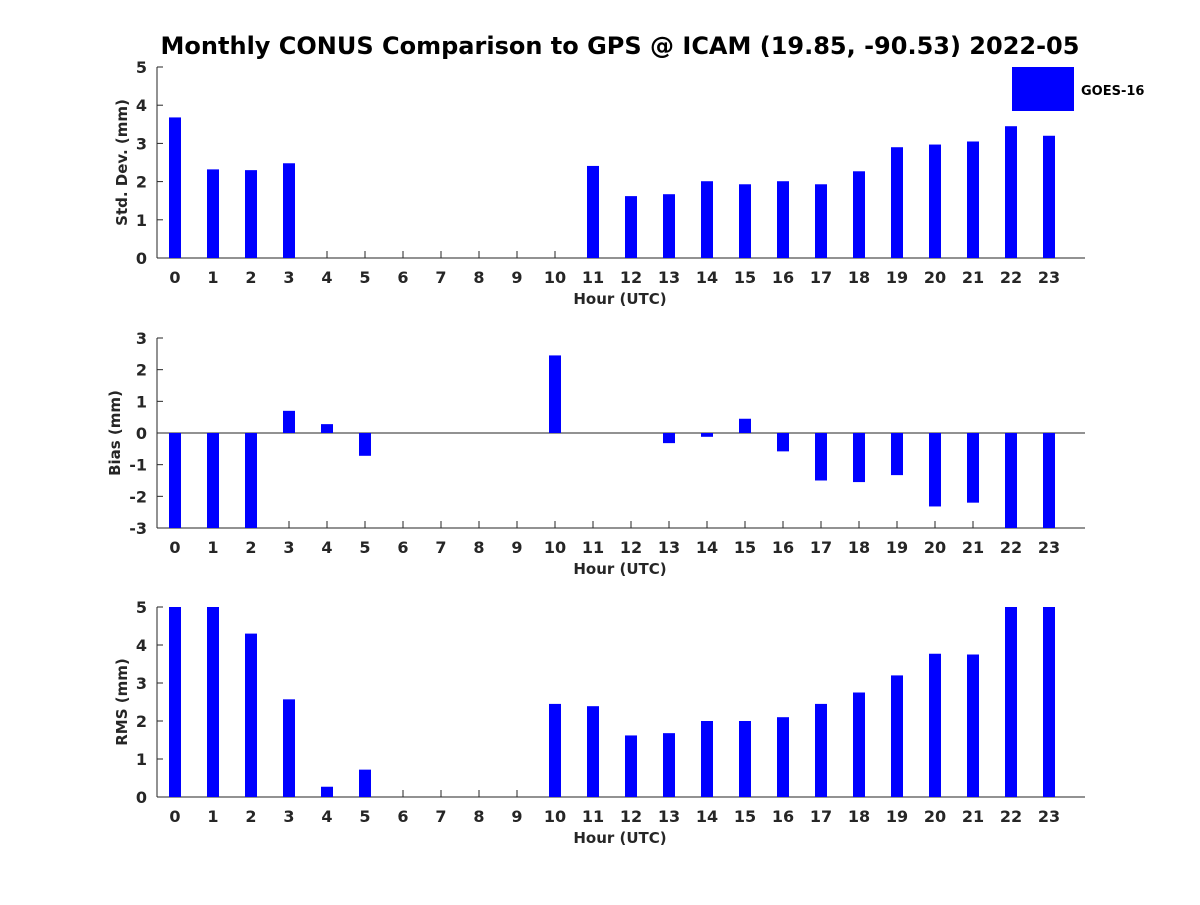 The height and width of the screenshot is (905, 1200). What do you see at coordinates (122, 701) in the screenshot?
I see `y-axis-label: RMS (mm)` at bounding box center [122, 701].